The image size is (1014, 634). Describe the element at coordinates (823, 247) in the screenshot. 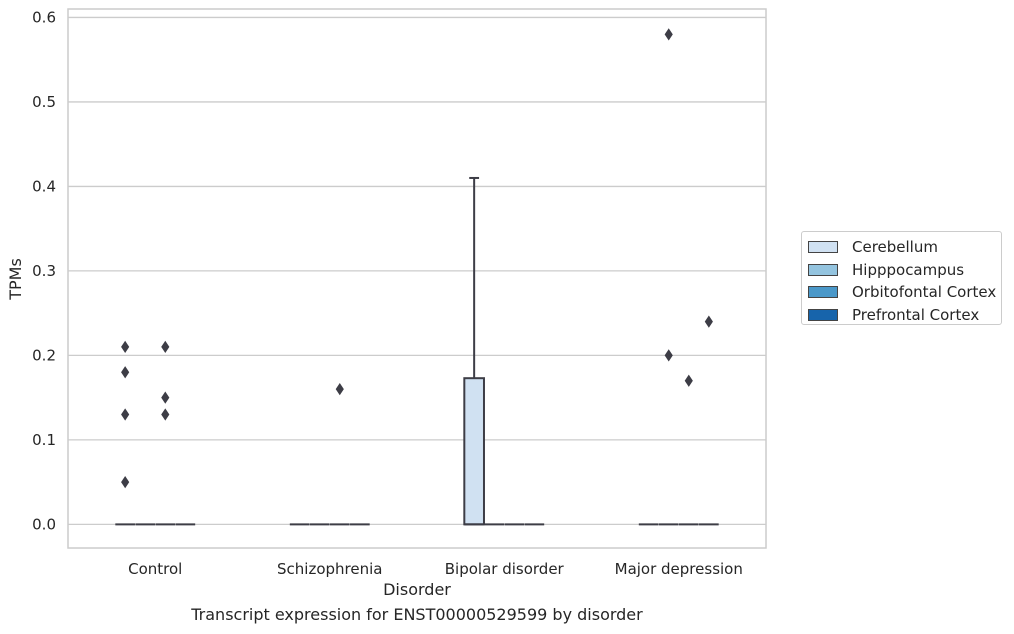

I see `legend-swatch-cerebellum` at that location.